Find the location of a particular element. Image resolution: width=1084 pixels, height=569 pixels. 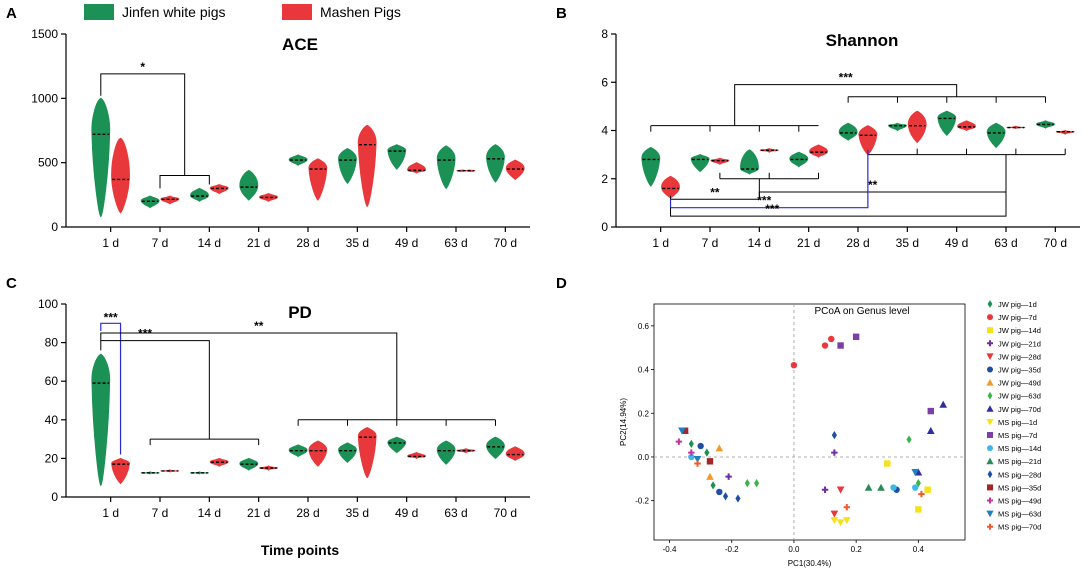

panel-a-title: ACE is located at coordinates (300, 44).